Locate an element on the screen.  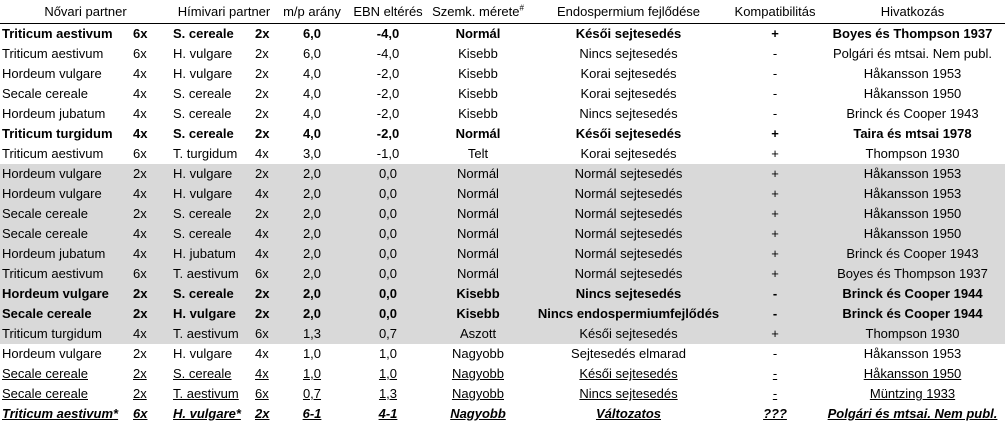
cell-male-ploidy: 6x is located at coordinates (265, 274).